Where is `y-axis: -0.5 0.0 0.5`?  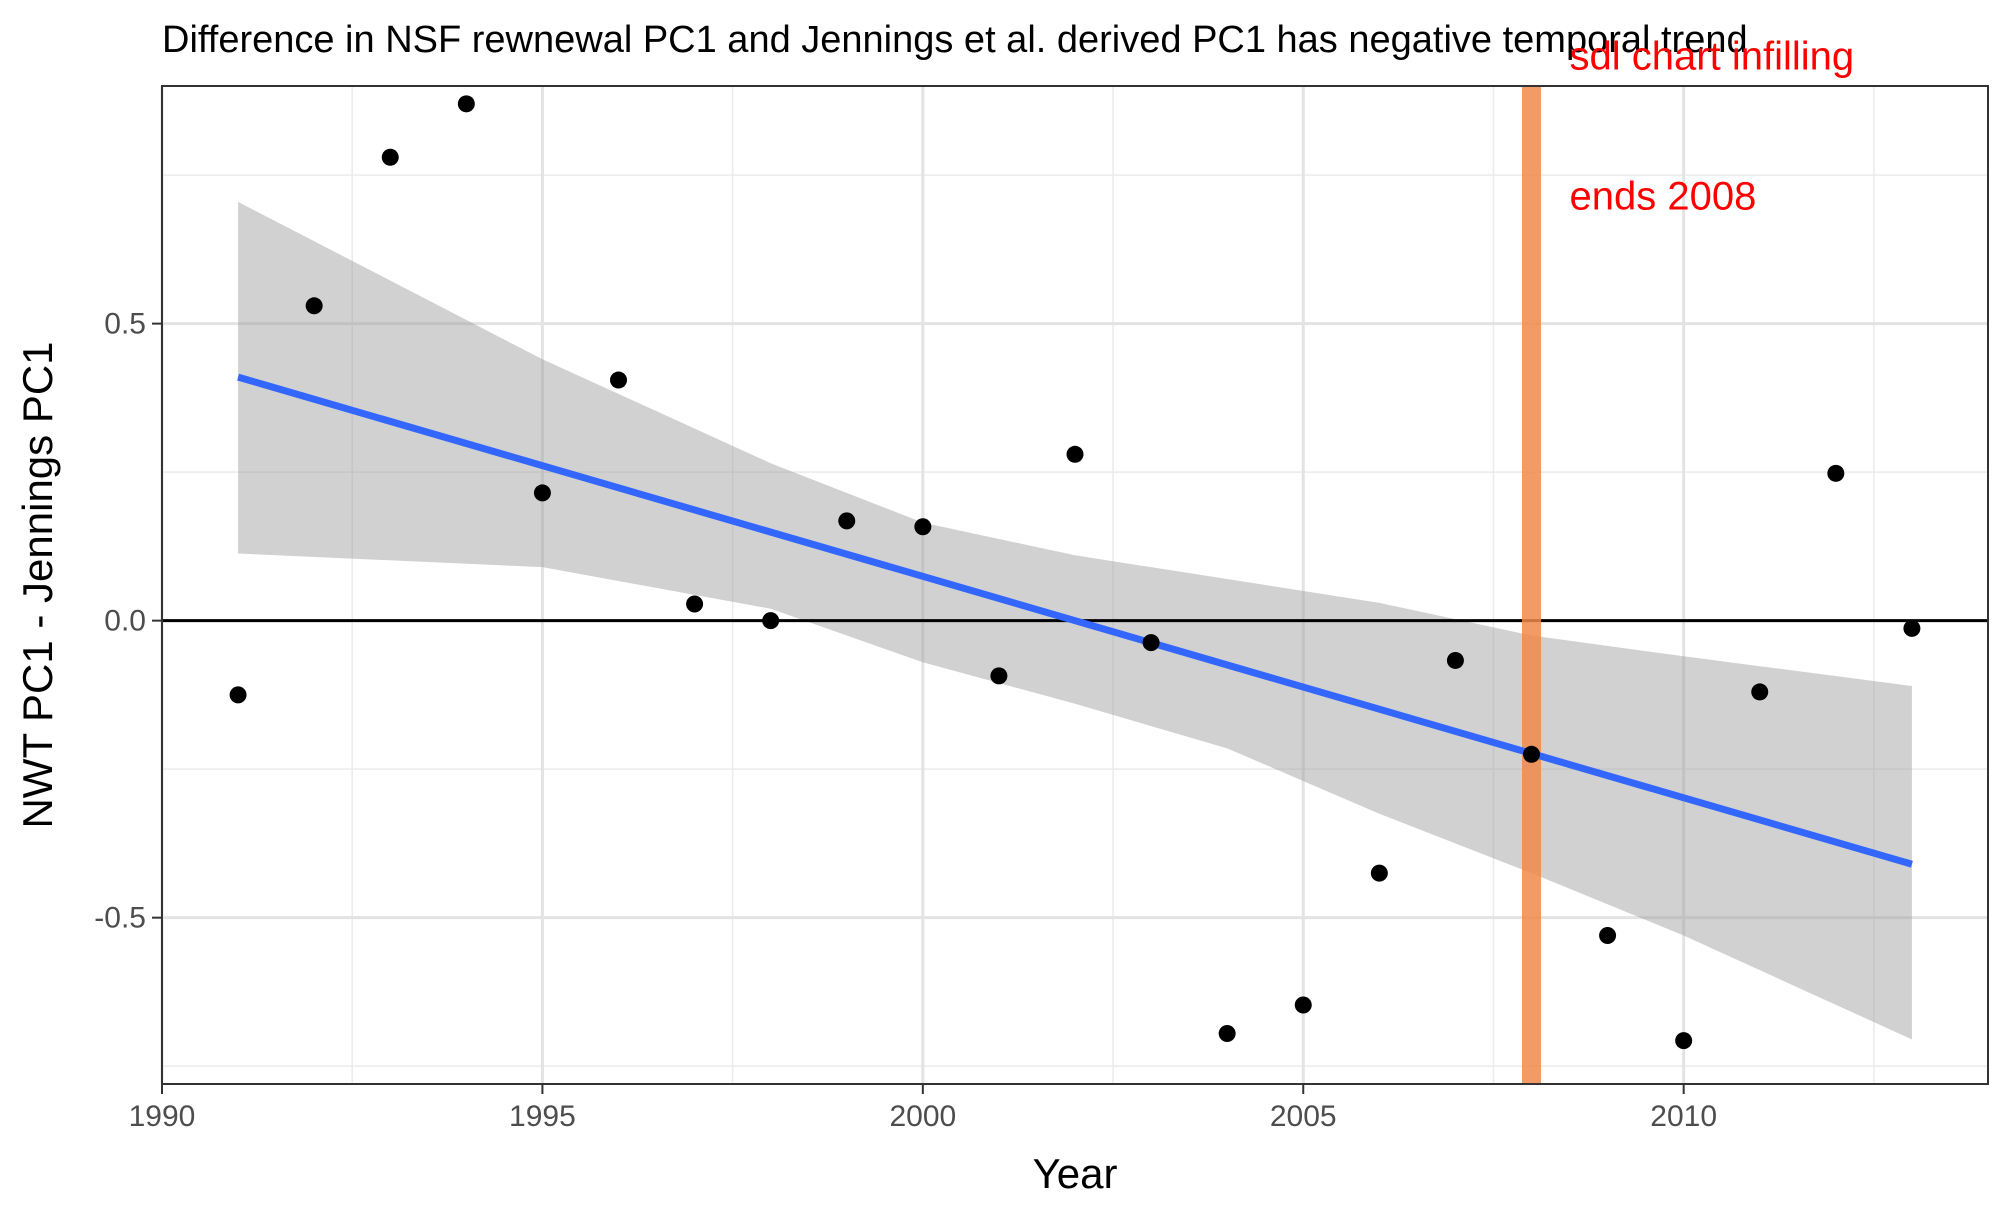
y-axis: -0.5 0.0 0.5 is located at coordinates (128, 621).